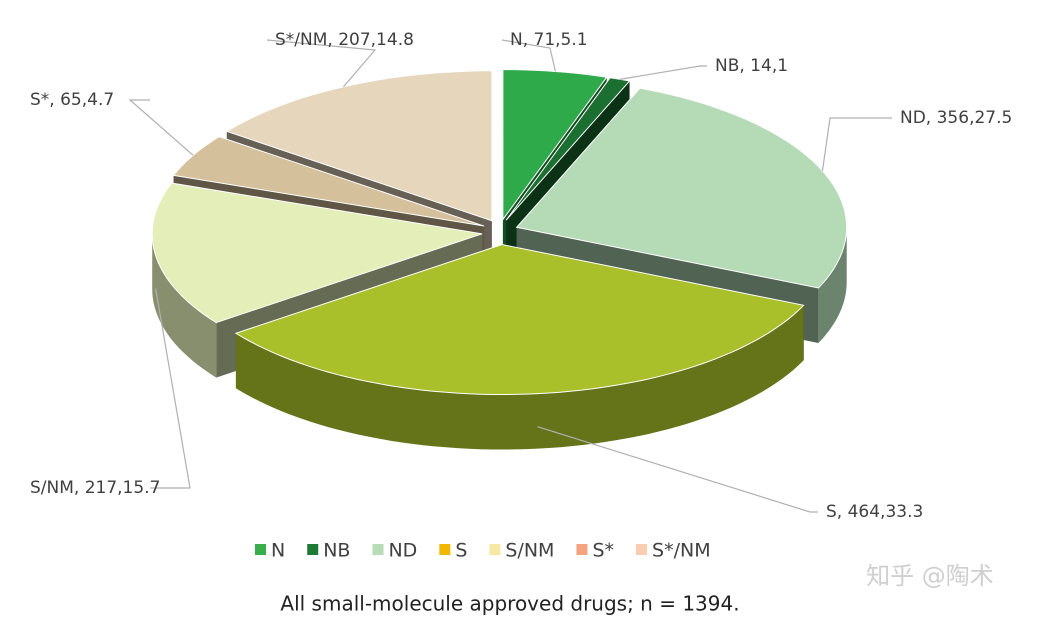 The height and width of the screenshot is (625, 1039). Describe the element at coordinates (336, 551) in the screenshot. I see `legend-label: NB` at that location.